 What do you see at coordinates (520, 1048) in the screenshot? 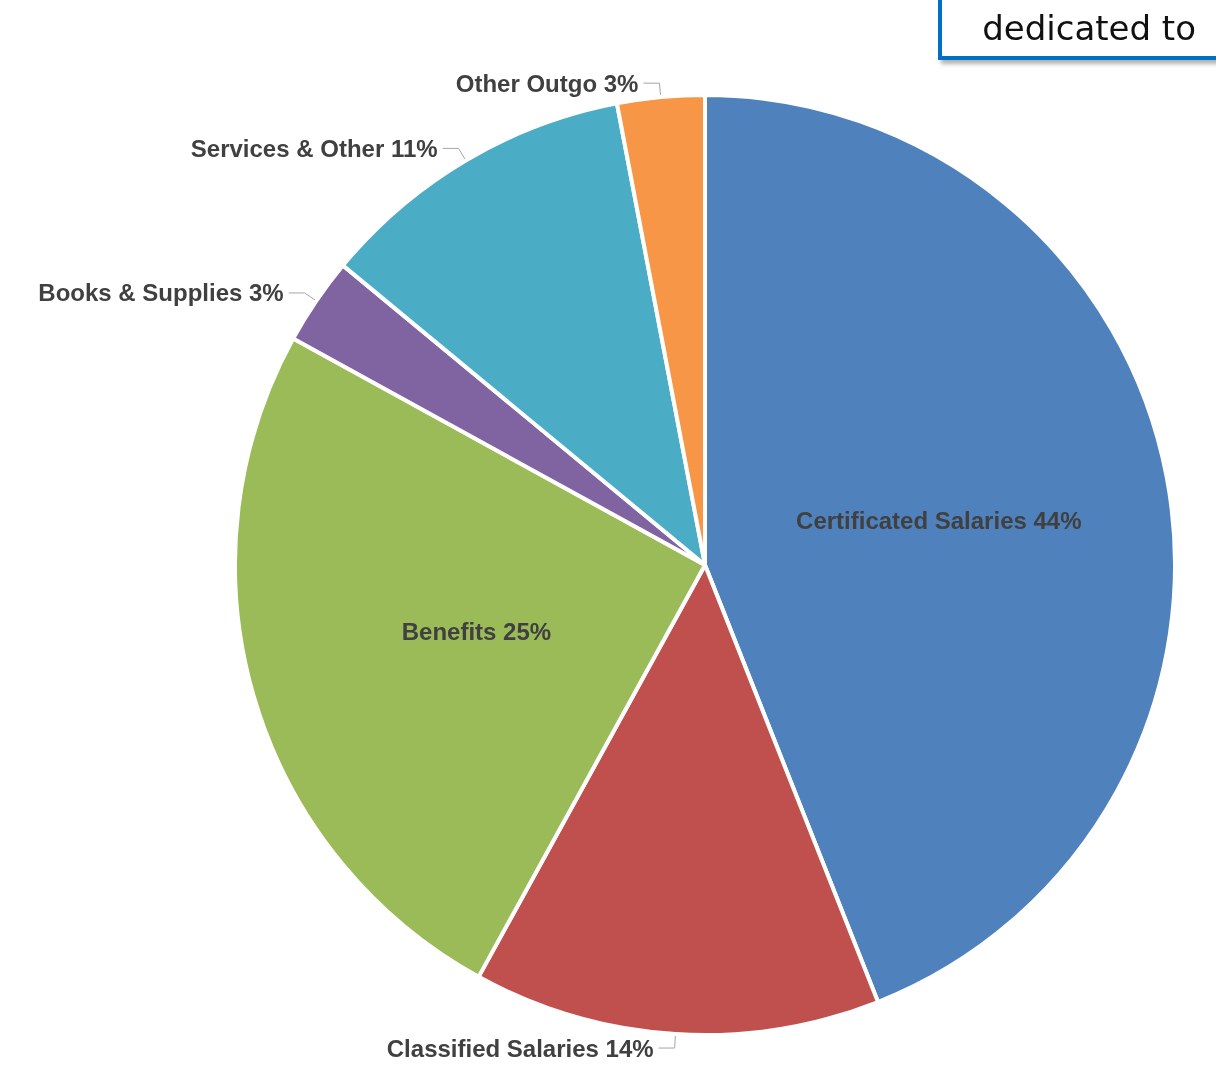
I see `slice-label: Classified Salaries 14%` at bounding box center [520, 1048].